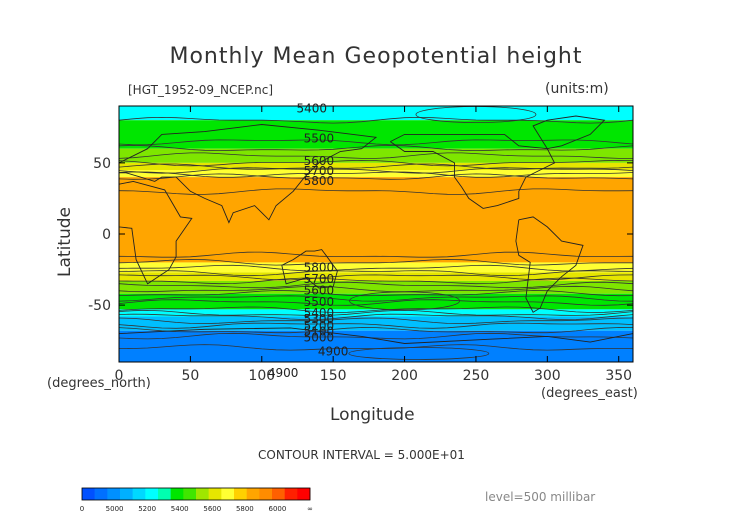 The height and width of the screenshot is (532, 752). Describe the element at coordinates (261, 376) in the screenshot. I see `x-tick-label-2: 100` at that location.